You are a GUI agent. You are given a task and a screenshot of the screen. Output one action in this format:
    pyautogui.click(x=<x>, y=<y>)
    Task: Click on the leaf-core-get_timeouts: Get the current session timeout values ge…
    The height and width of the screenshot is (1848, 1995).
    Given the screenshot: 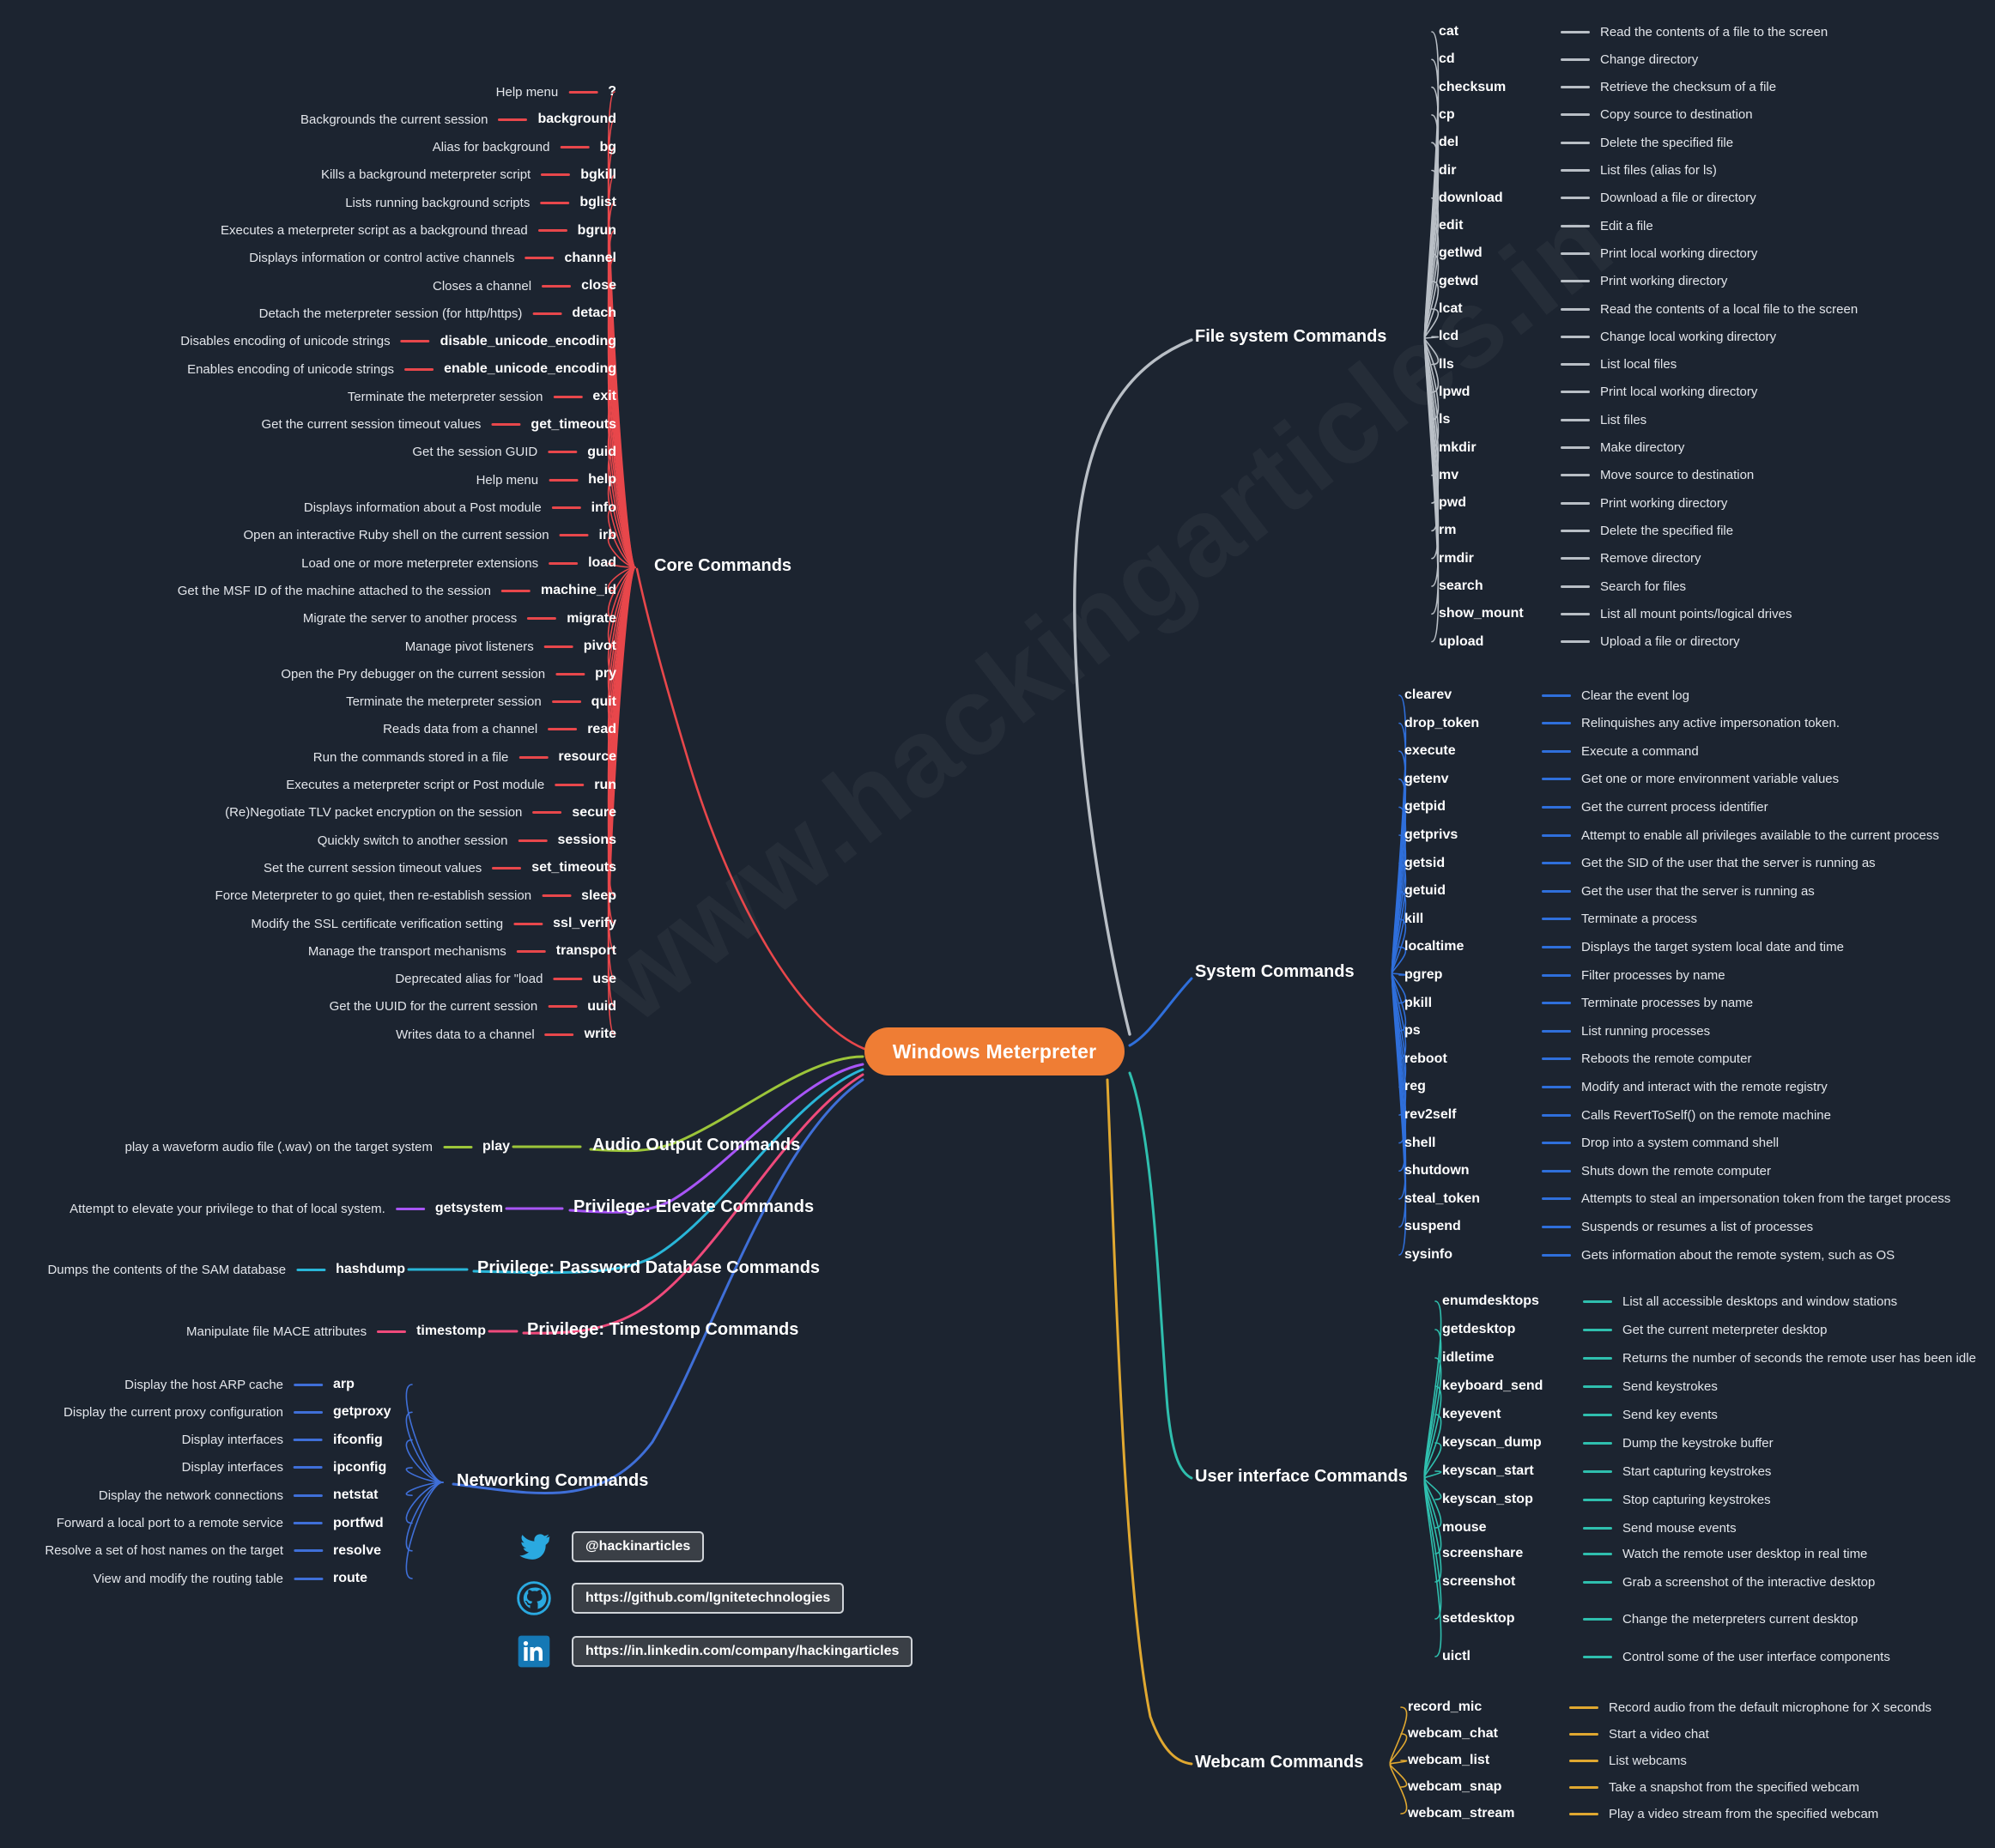 What is the action you would take?
    pyautogui.click(x=439, y=425)
    